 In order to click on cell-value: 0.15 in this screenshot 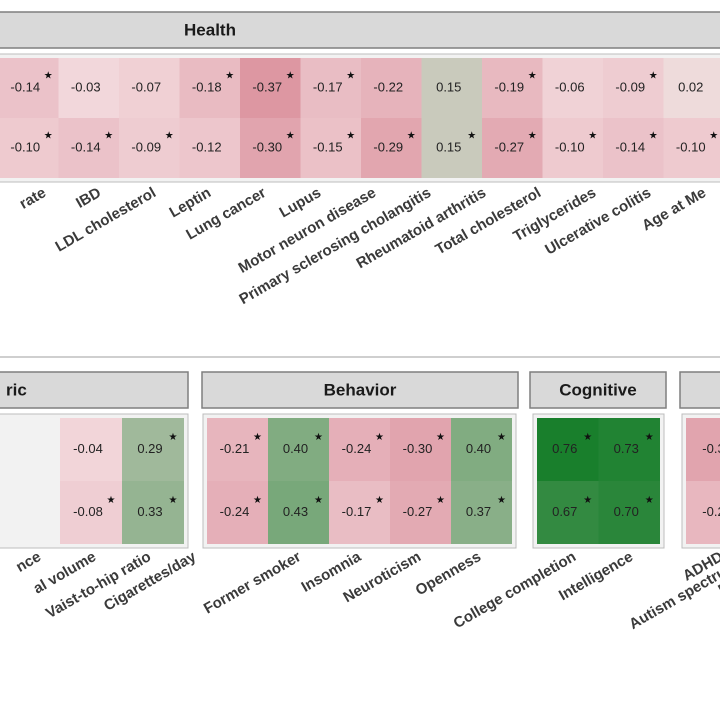, I will do `click(448, 86)`.